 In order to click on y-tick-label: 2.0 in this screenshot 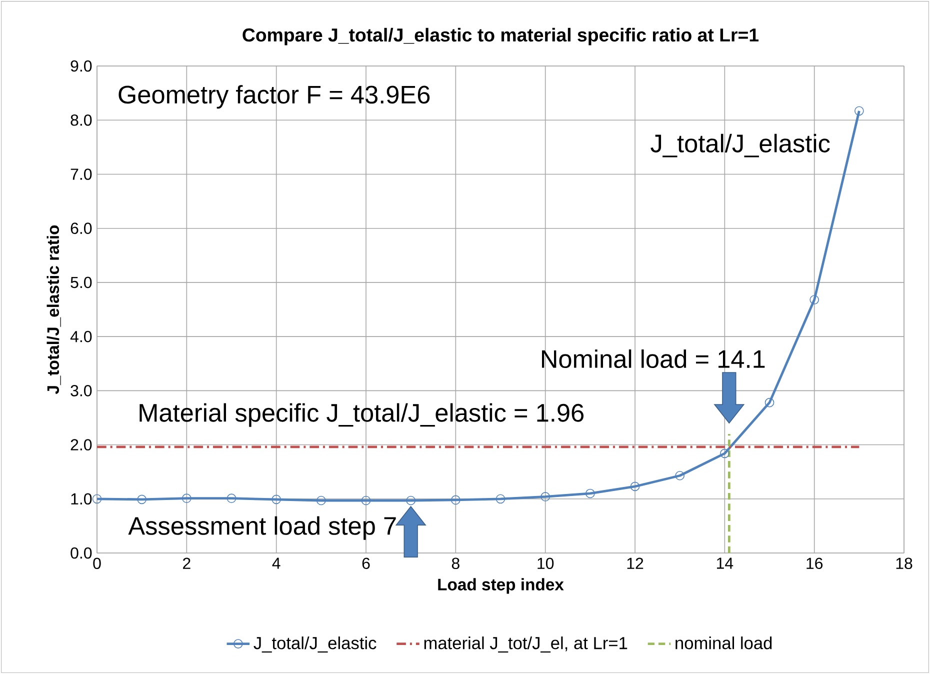, I will do `click(81, 444)`.